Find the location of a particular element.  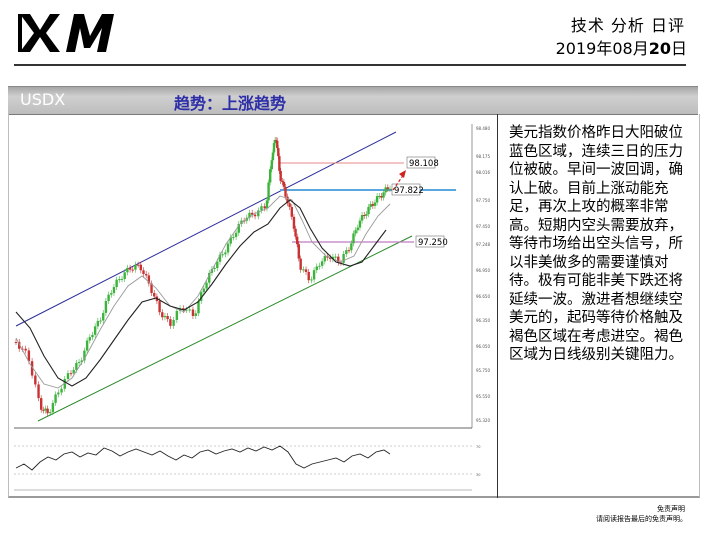

up-arrow-icon is located at coordinates (399, 180).